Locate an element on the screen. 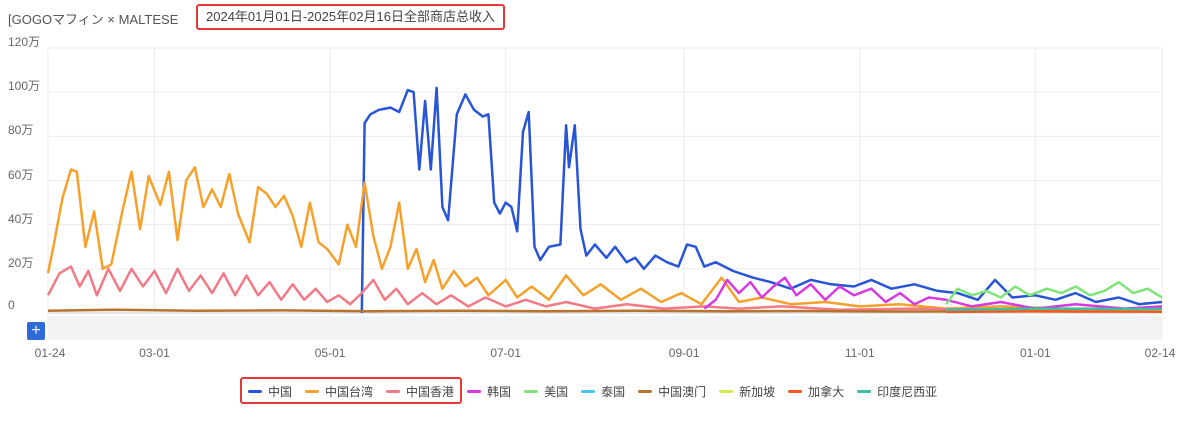 Image resolution: width=1184 pixels, height=423 pixels. x-tick-label: 05-01 is located at coordinates (330, 353).